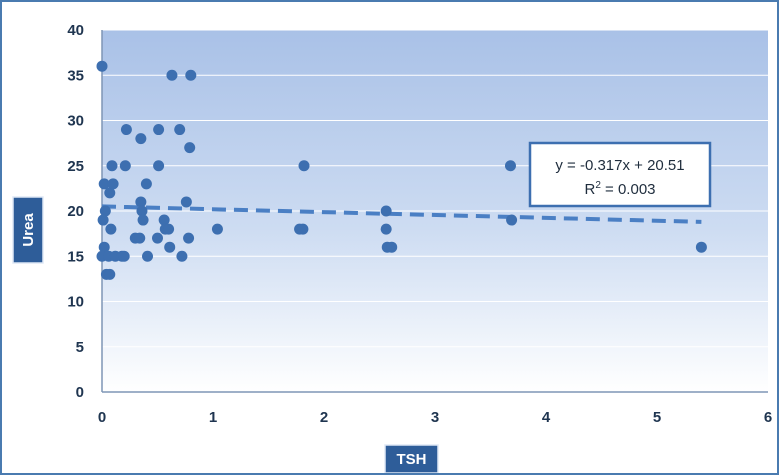  I want to click on y-tick-label: 15, so click(75, 256).